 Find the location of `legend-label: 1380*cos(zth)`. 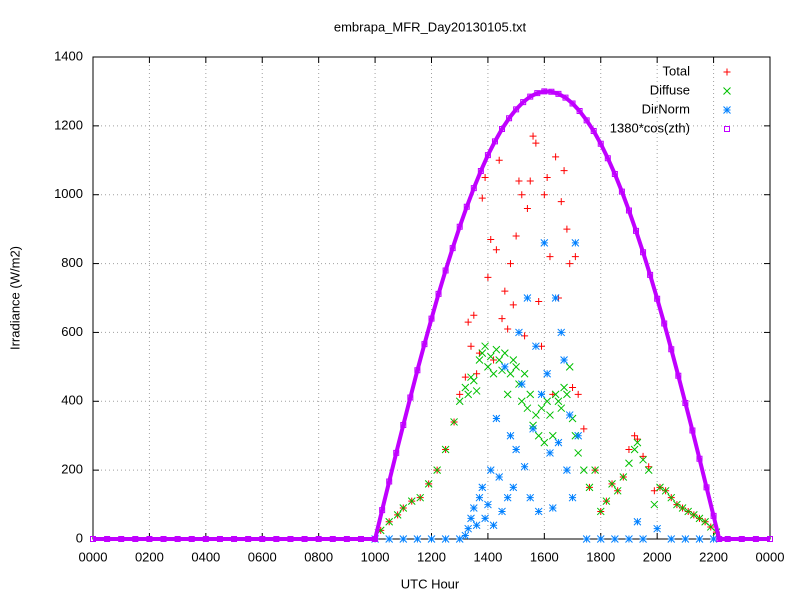

legend-label: 1380*cos(zth) is located at coordinates (650, 127).